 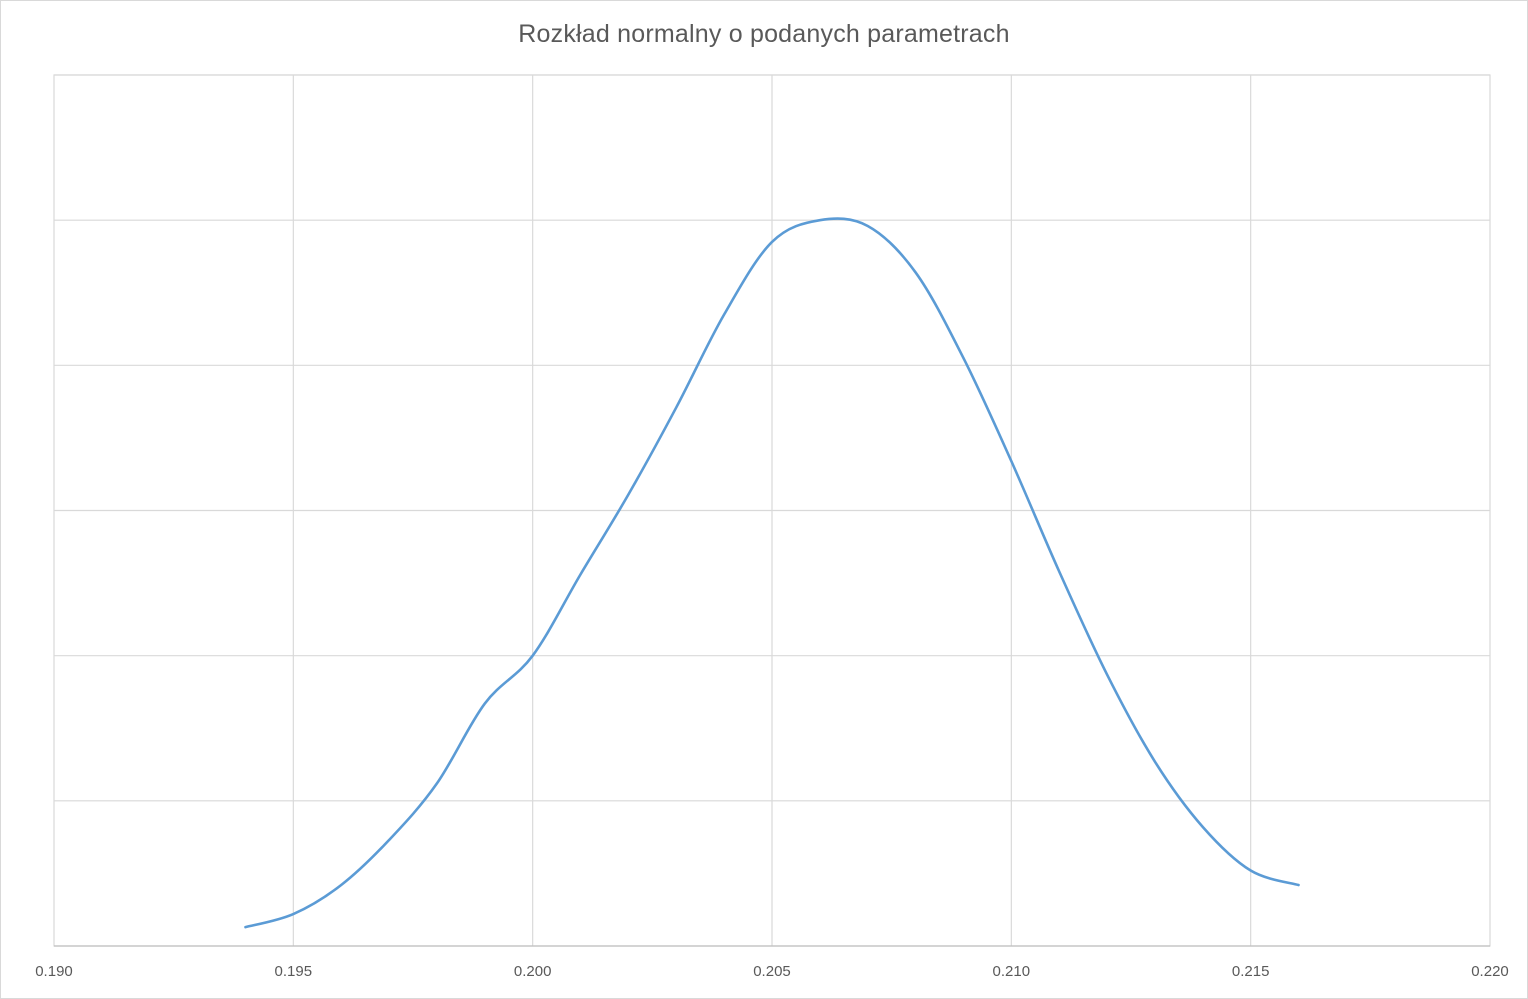 I want to click on x-tick-label: 0.215, so click(x=1251, y=971).